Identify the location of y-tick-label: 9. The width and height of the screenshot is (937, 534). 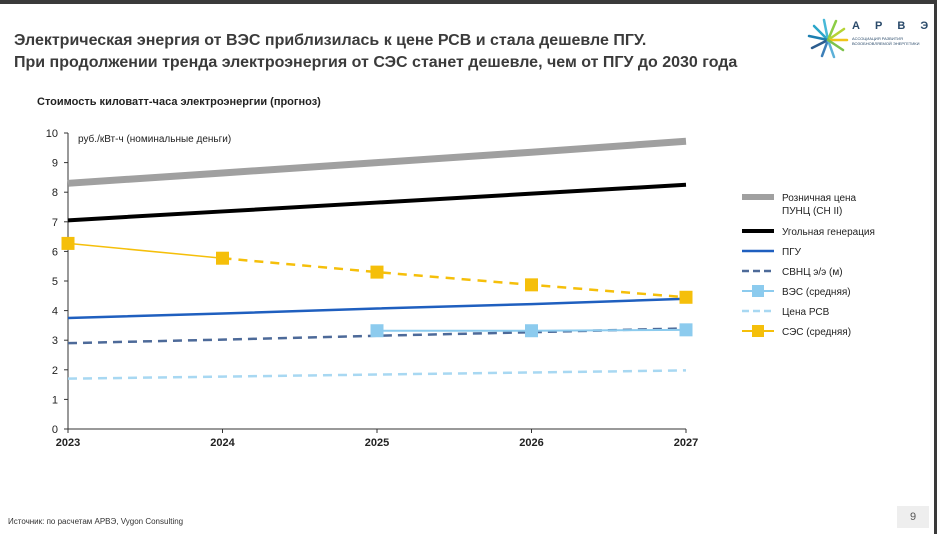
(55, 164).